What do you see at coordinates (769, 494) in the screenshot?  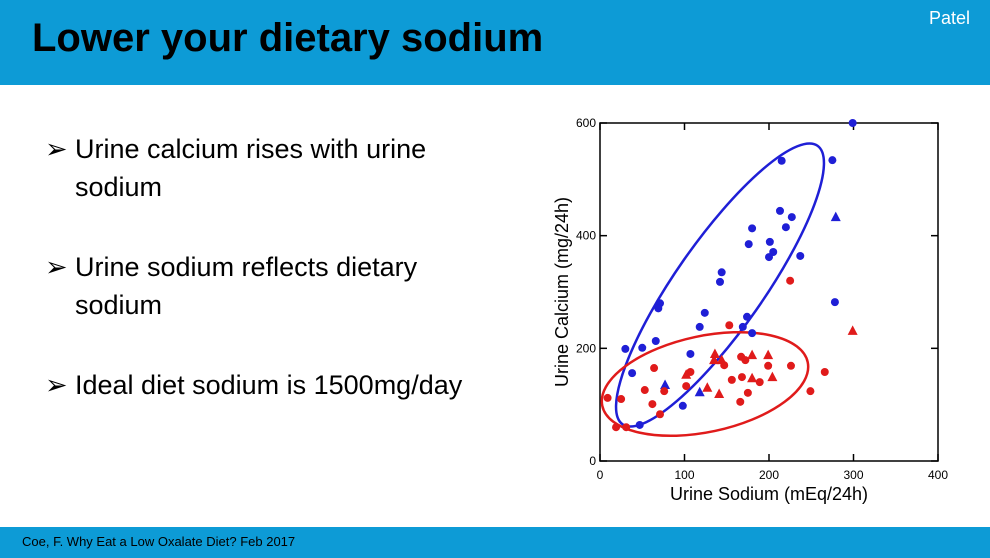 I see `x-axis-label: Urine Sodium (mEq/24h)` at bounding box center [769, 494].